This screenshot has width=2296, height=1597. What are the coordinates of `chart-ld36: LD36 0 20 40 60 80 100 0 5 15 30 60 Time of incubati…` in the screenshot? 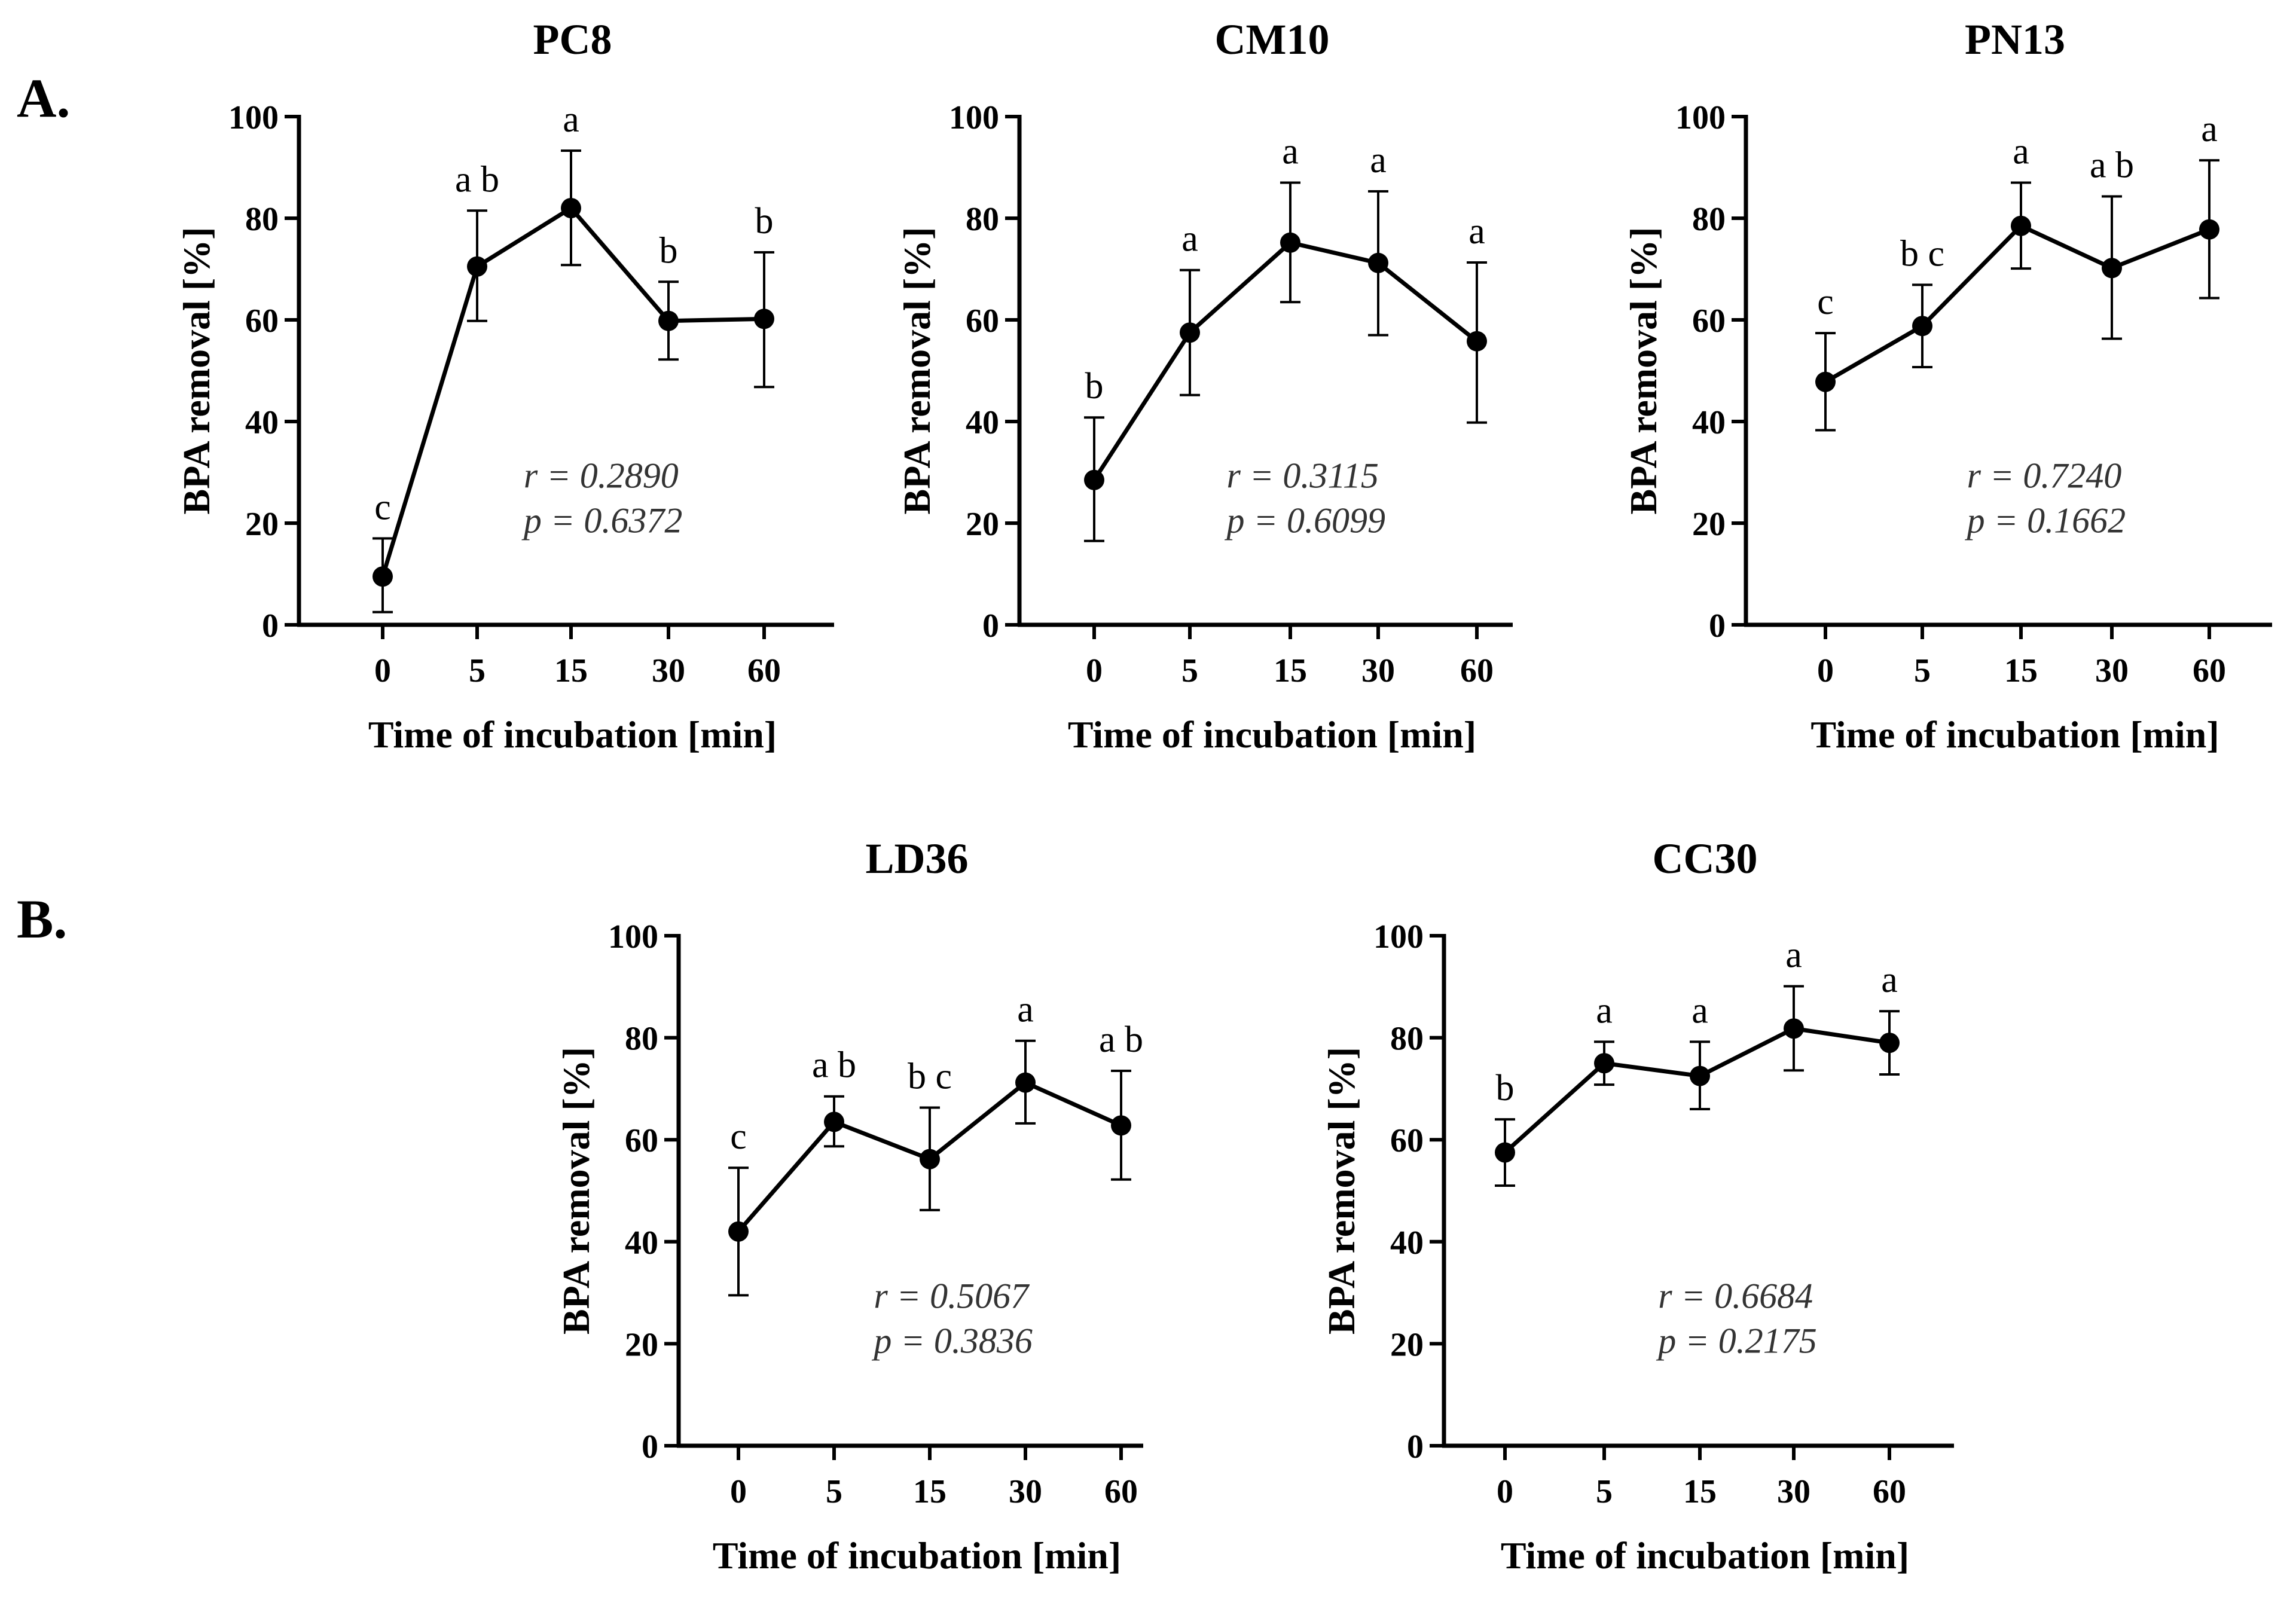 It's located at (849, 1206).